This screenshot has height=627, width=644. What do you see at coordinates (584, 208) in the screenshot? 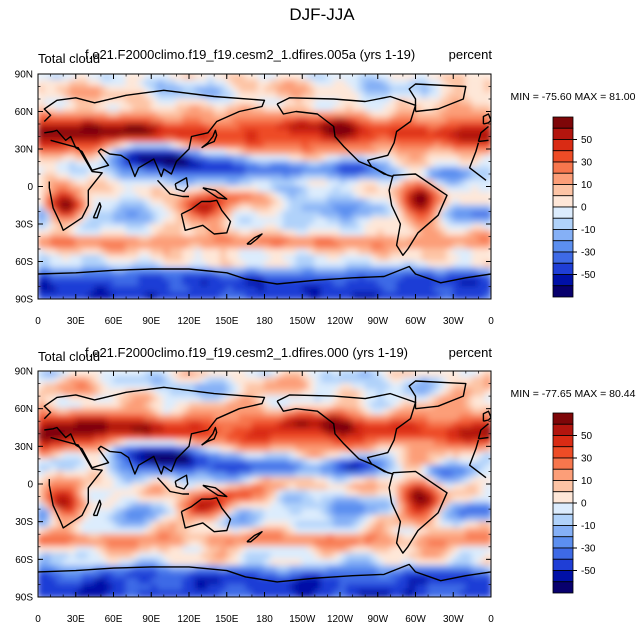
I see `colorbar-label: 0` at bounding box center [584, 208].